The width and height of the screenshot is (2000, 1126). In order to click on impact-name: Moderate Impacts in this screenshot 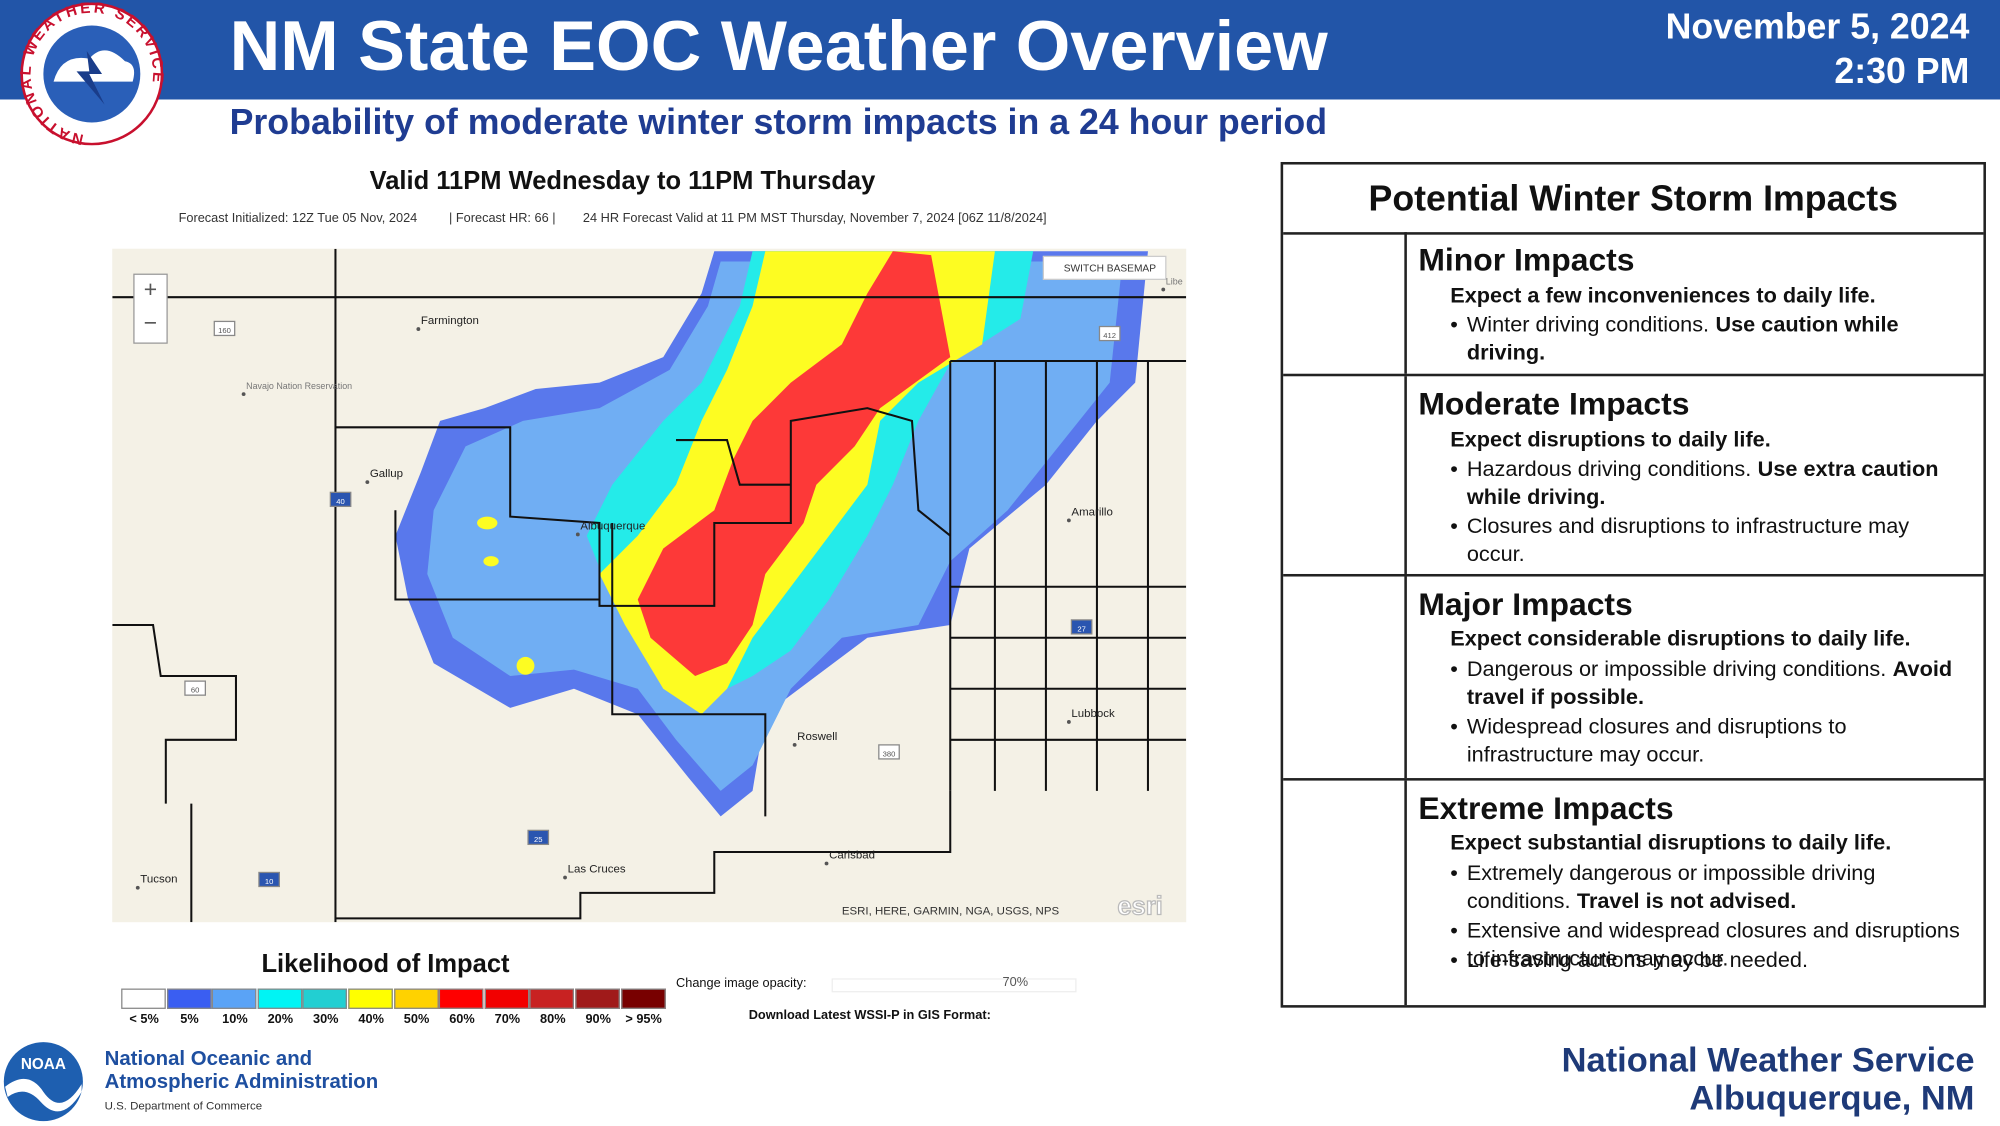, I will do `click(1554, 404)`.